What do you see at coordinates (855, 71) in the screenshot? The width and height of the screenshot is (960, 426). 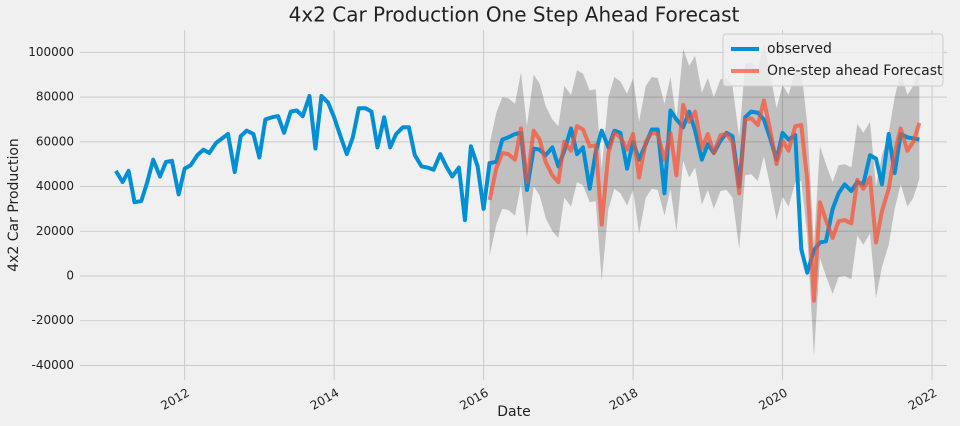 I see `legend-label: One-step ahead Forecast` at bounding box center [855, 71].